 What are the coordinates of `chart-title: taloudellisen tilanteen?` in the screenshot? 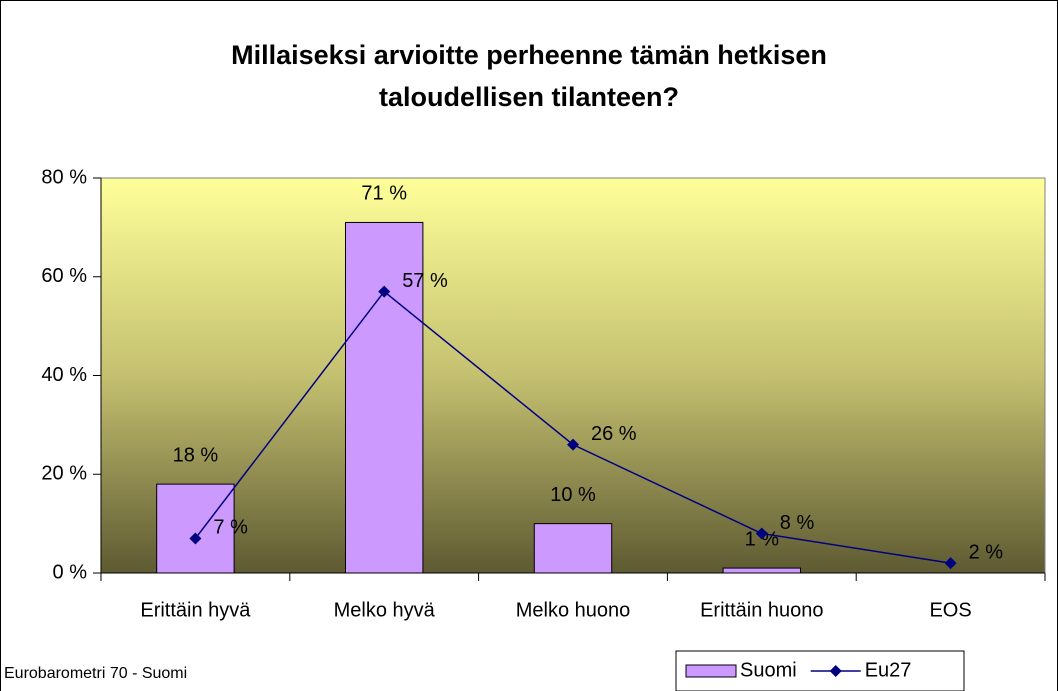 It's located at (529, 97).